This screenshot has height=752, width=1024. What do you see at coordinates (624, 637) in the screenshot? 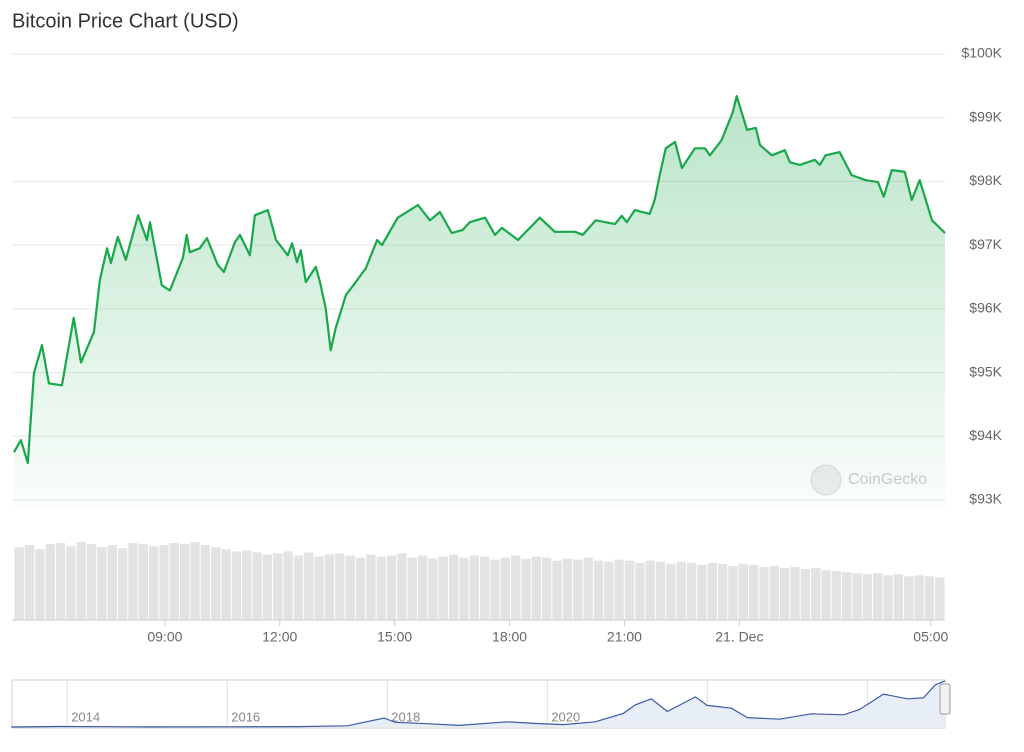
I see `x-tick-label: 21:00` at bounding box center [624, 637].